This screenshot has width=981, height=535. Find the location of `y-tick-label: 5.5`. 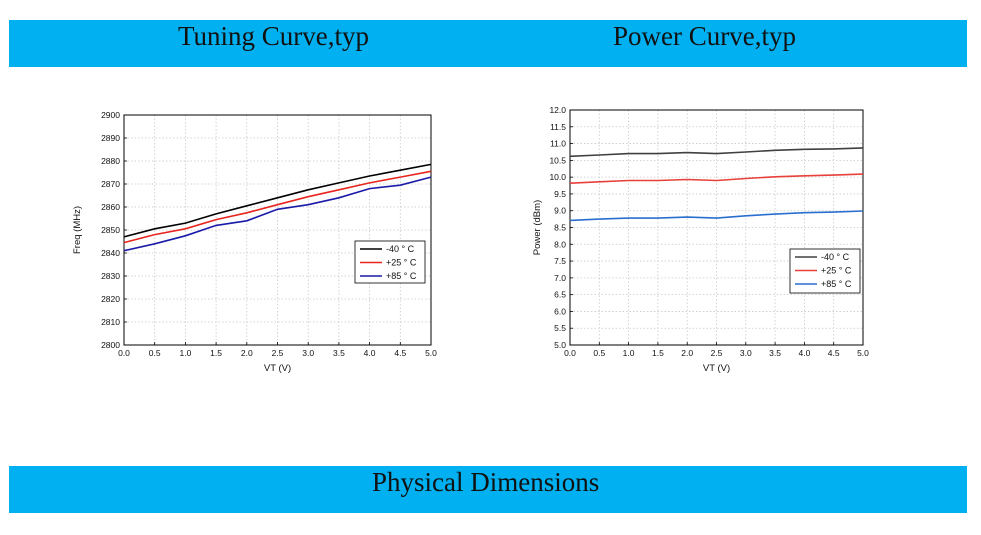

y-tick-label: 5.5 is located at coordinates (560, 328).